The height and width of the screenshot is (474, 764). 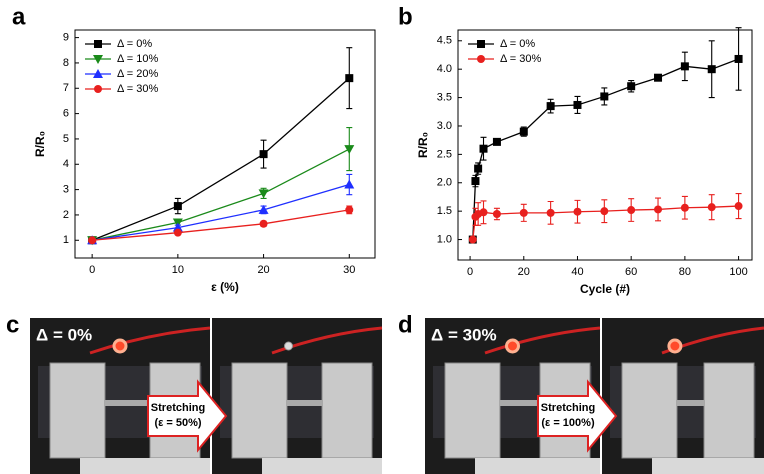 What do you see at coordinates (138, 59) in the screenshot?
I see `legend-label: Δ = 10%` at bounding box center [138, 59].